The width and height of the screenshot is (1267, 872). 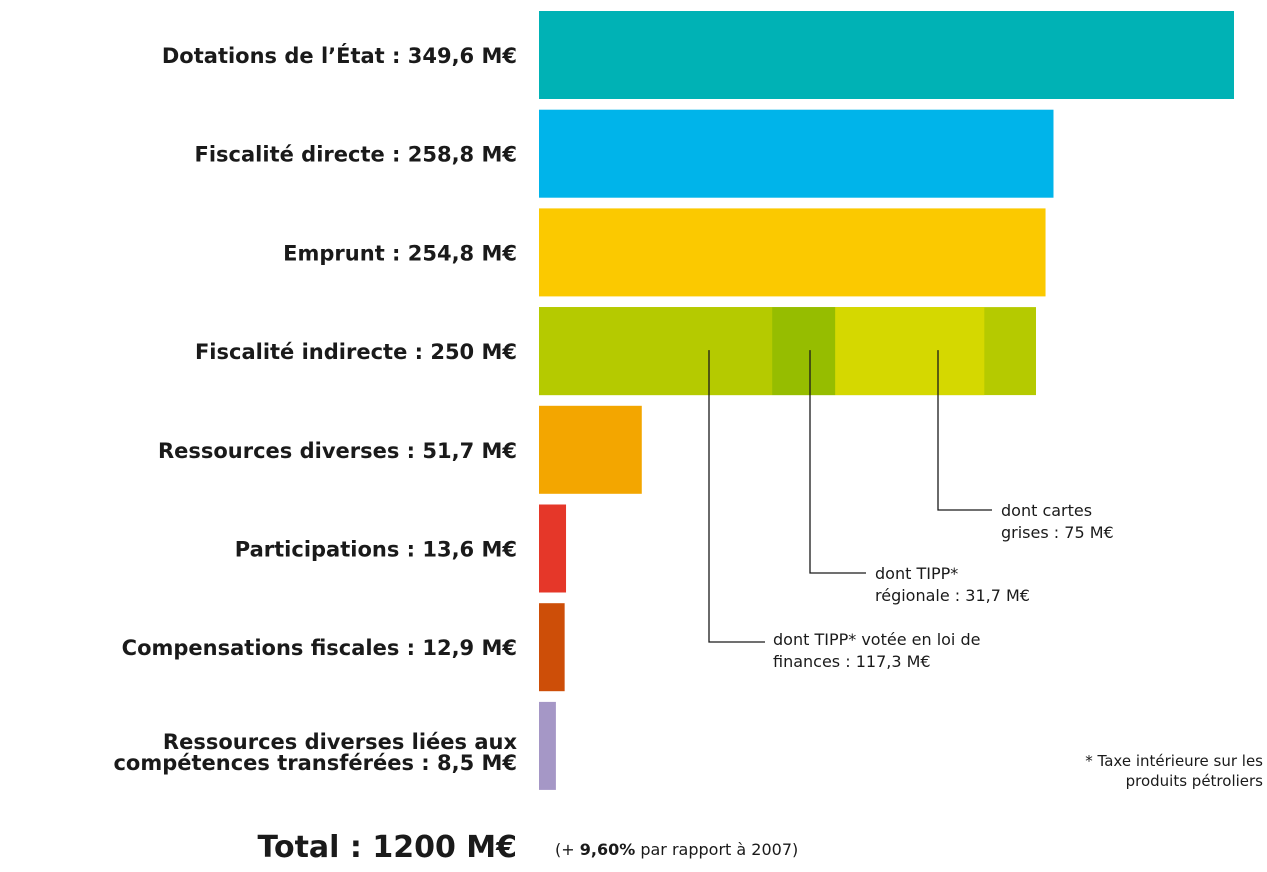 I want to click on annotation-label-2: dont TIPP* régionale : 31,7 M€, so click(x=952, y=584).